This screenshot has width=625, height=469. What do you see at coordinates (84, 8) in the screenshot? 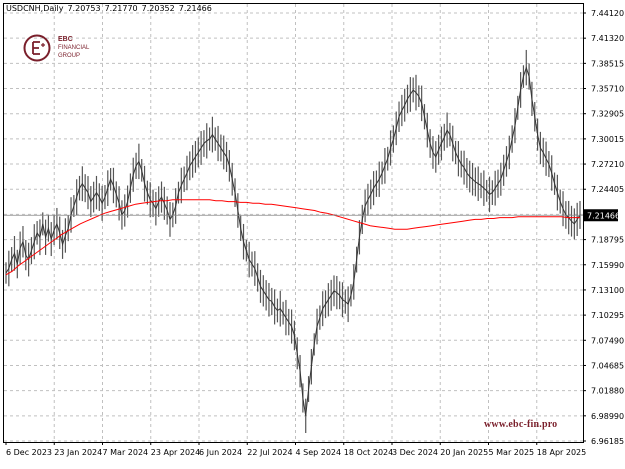
I see `open-value: 7.20753` at bounding box center [84, 8].